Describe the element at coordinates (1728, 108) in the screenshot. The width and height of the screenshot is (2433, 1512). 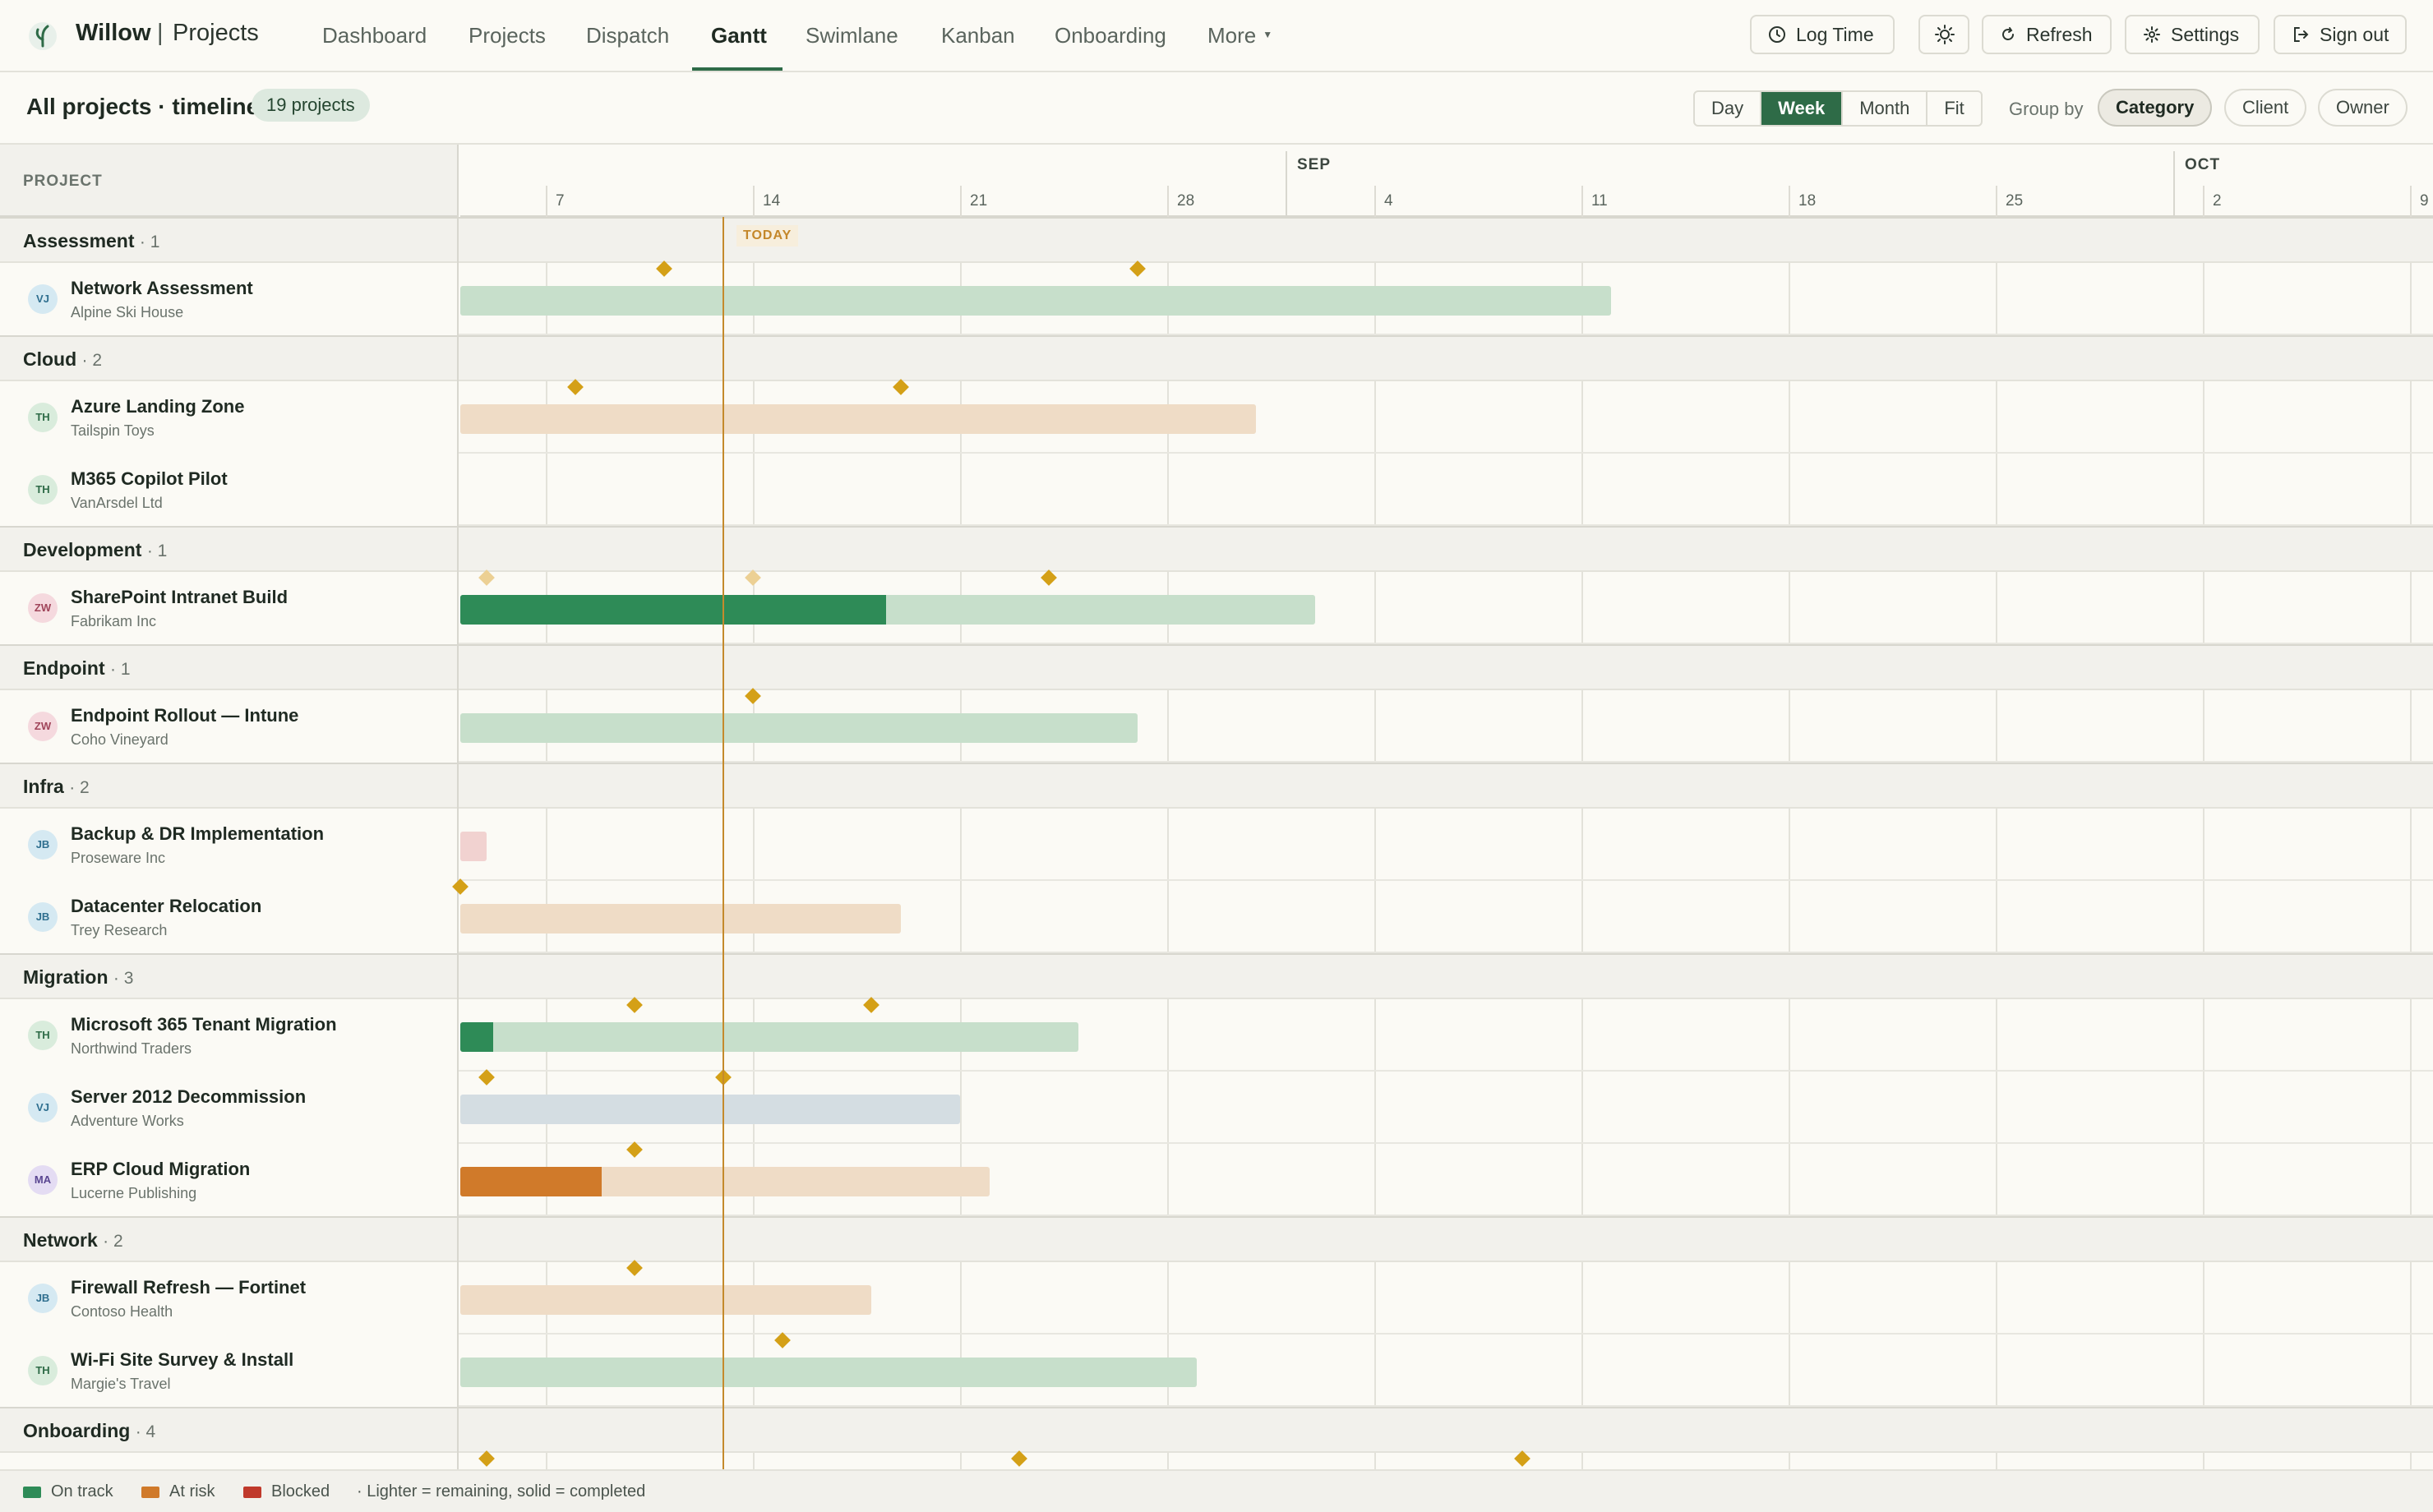
I see `zoom-day: Day` at that location.